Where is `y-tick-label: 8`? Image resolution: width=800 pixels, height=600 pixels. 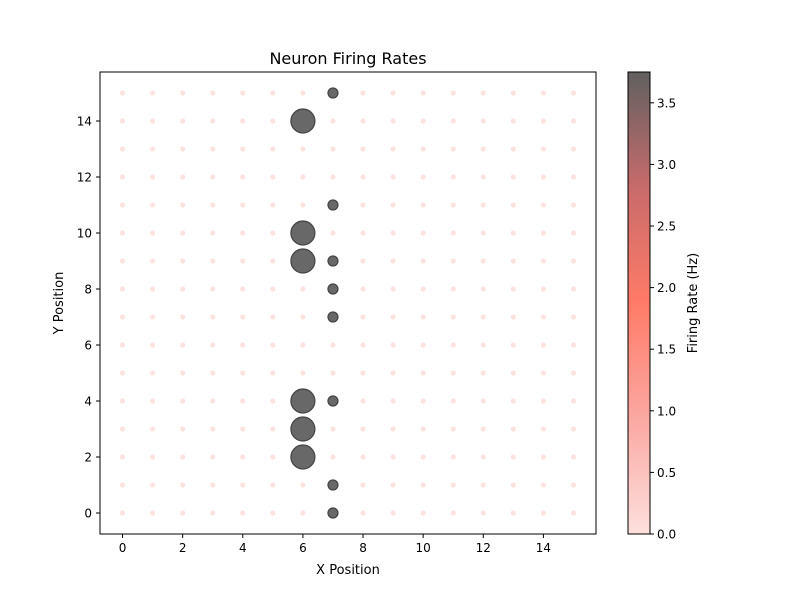
y-tick-label: 8 is located at coordinates (88, 290).